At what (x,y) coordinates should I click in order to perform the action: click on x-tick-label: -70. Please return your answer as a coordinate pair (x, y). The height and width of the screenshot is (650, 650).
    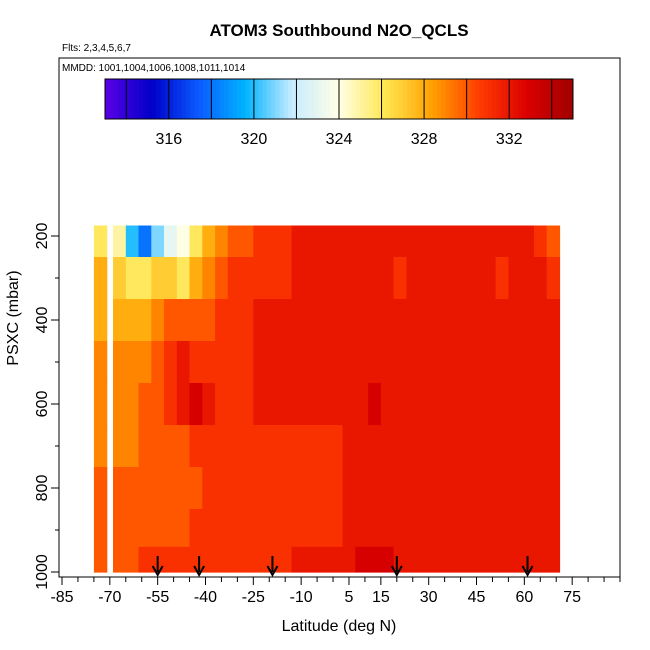
    Looking at the image, I should click on (109, 597).